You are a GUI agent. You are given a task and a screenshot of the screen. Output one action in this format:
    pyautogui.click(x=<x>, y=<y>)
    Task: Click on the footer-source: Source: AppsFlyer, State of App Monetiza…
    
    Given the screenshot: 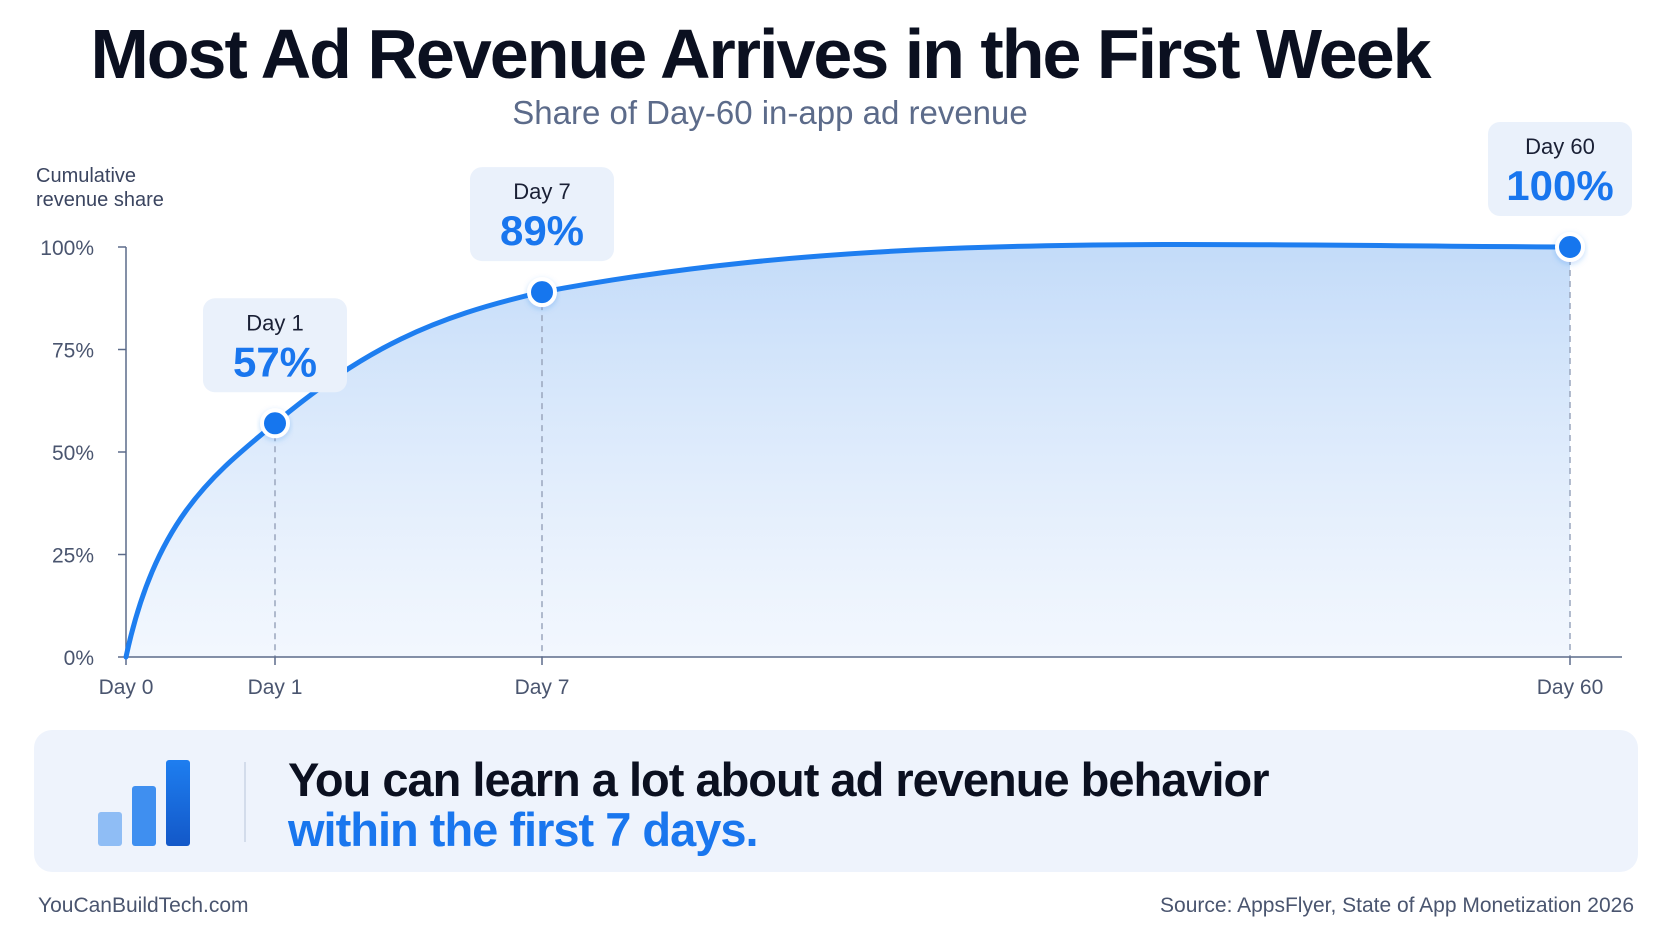 What is the action you would take?
    pyautogui.click(x=1397, y=905)
    